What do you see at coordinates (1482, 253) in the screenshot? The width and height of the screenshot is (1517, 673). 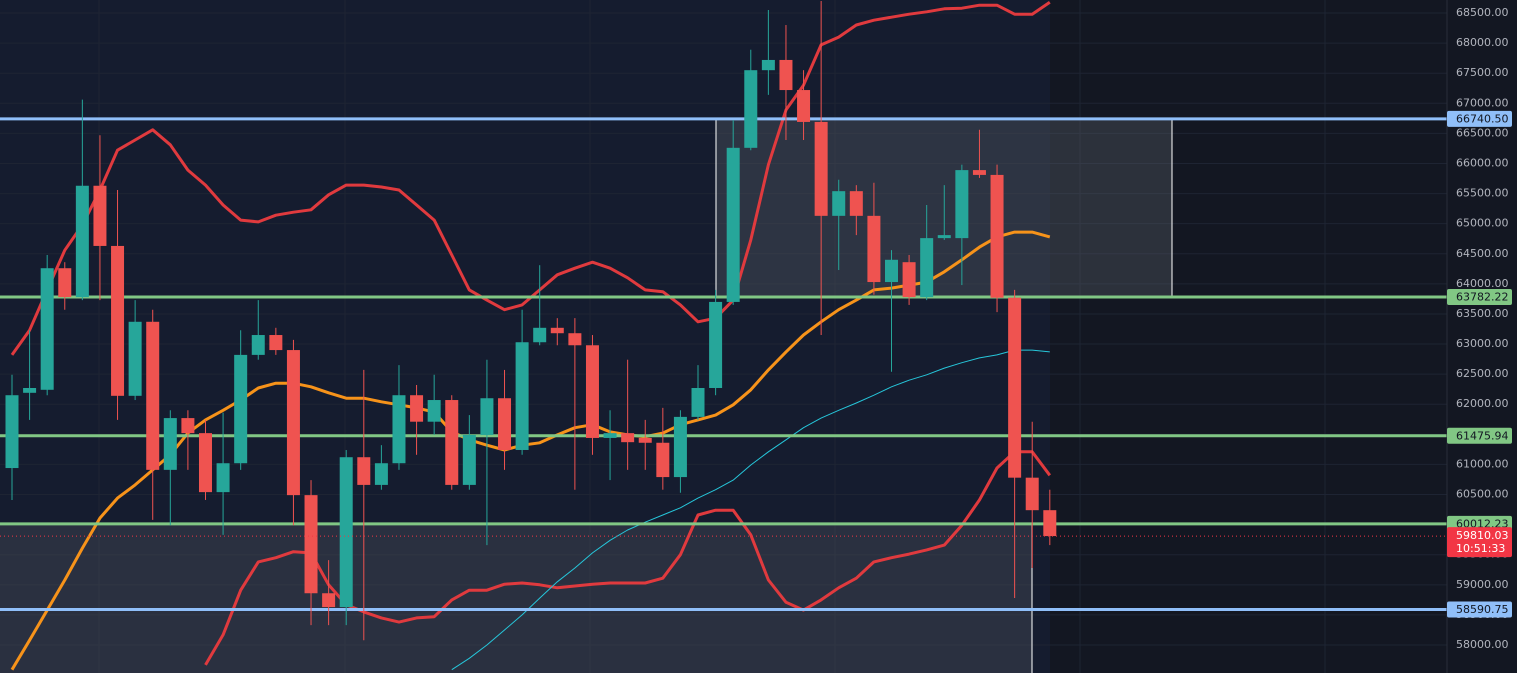 I see `y-tick-label: 64500.00` at bounding box center [1482, 253].